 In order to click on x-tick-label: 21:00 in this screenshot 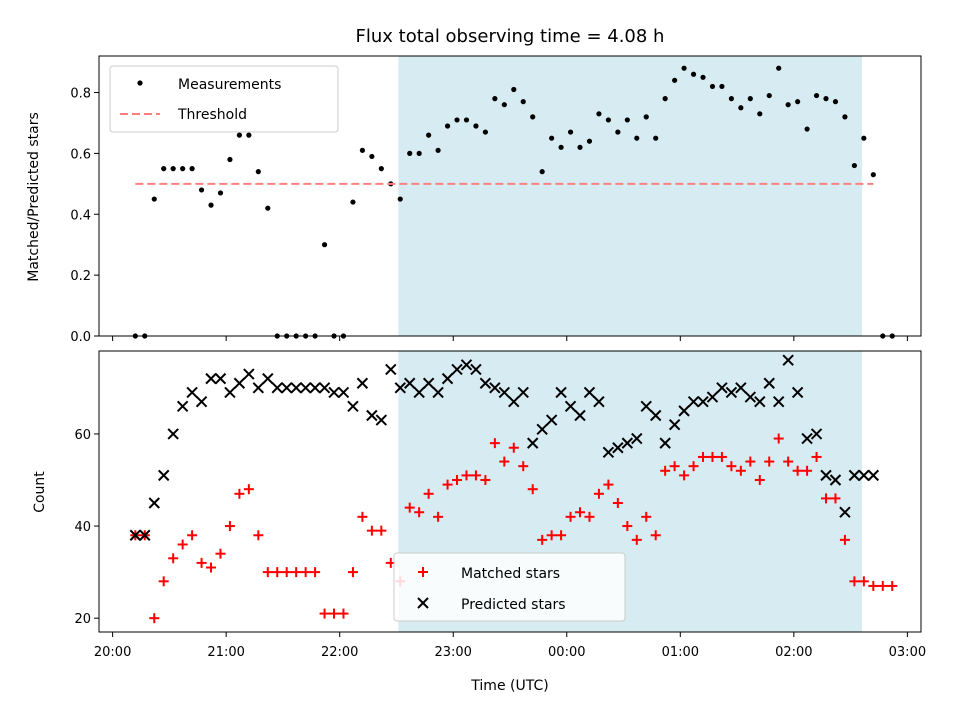, I will do `click(225, 652)`.